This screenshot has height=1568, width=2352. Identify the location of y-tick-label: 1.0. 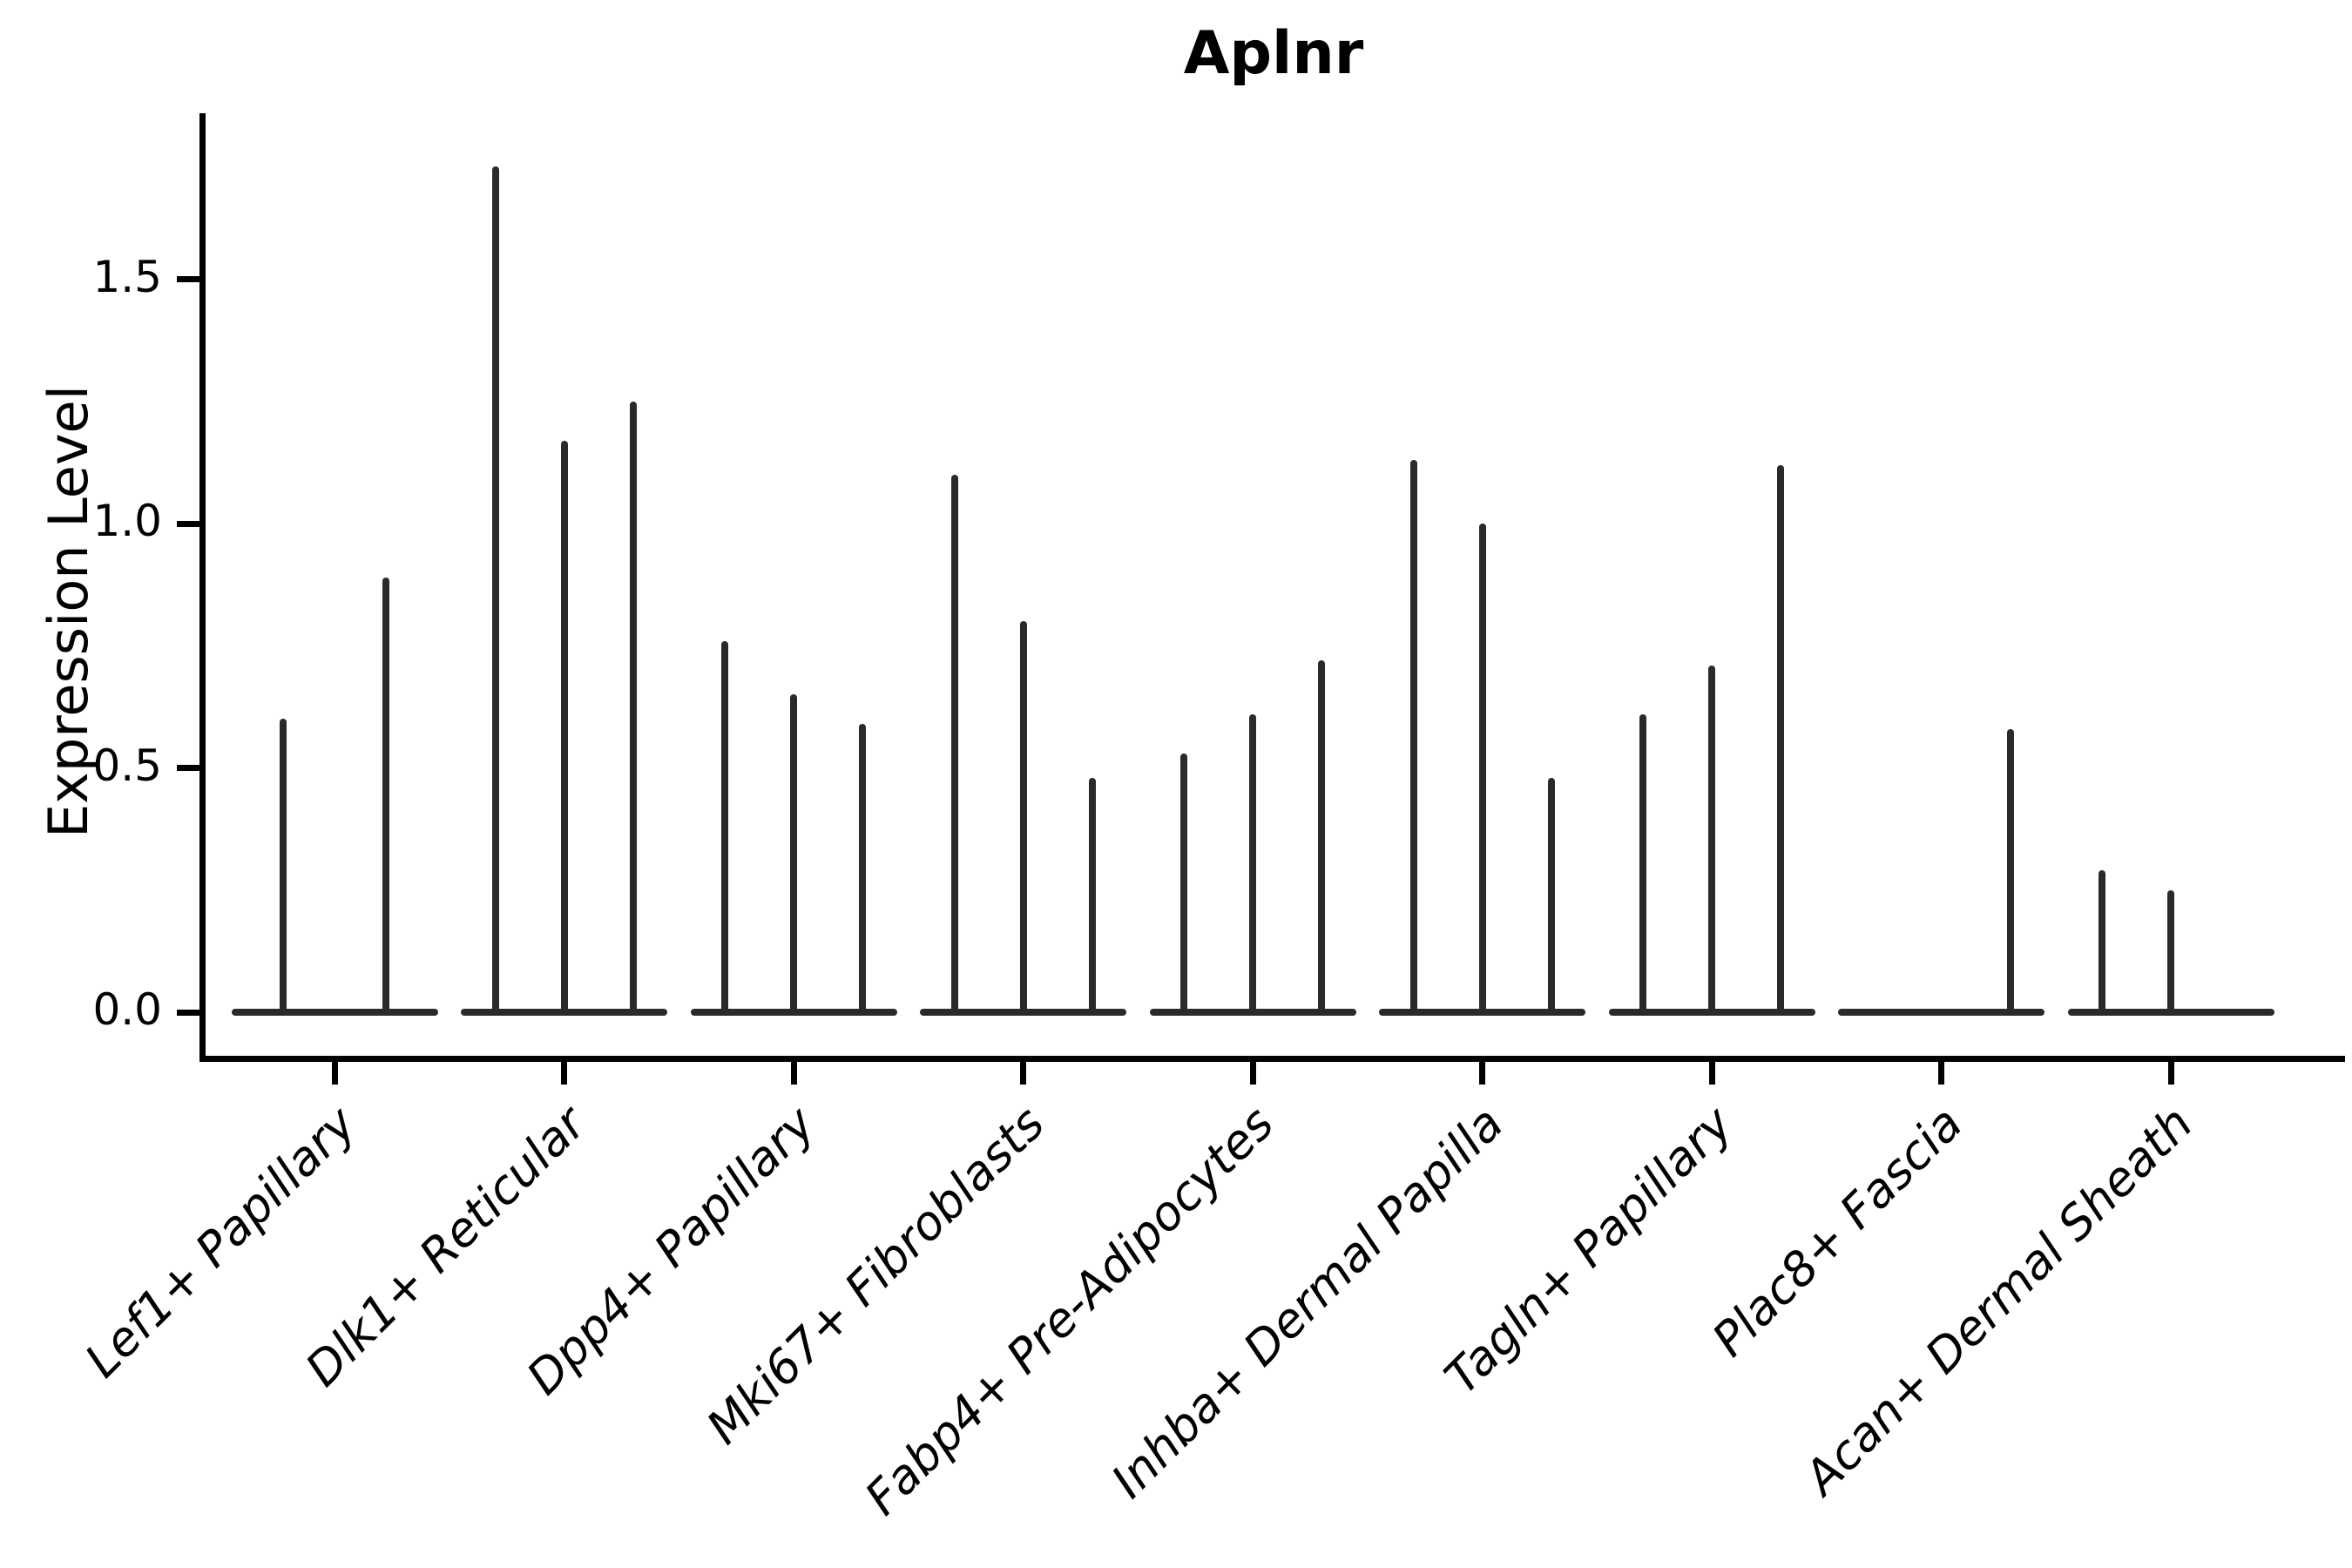
(127, 521).